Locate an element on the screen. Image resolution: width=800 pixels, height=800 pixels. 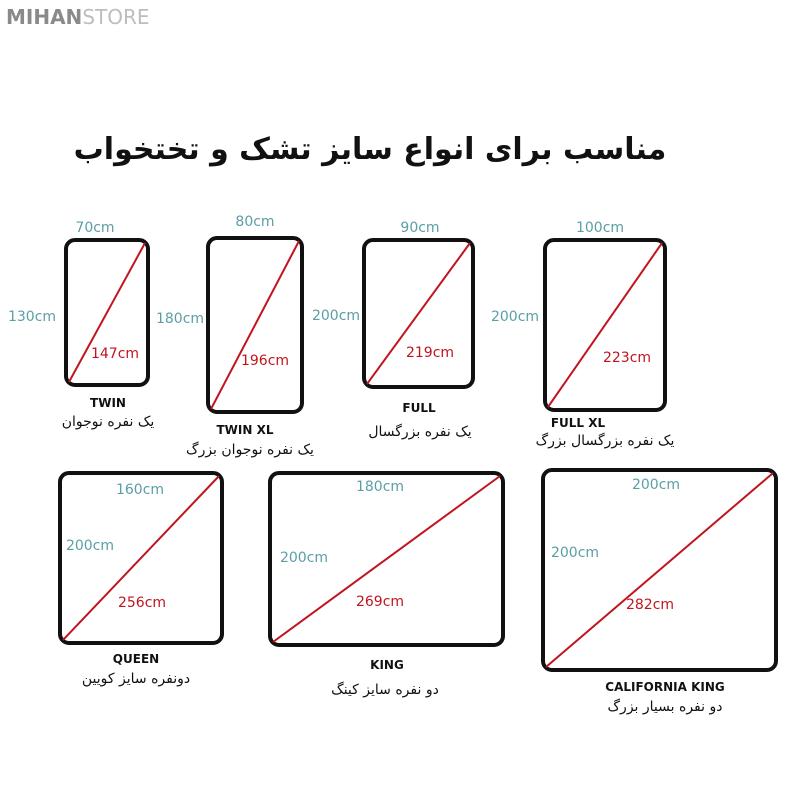
width-label: 100cm is located at coordinates (600, 228).